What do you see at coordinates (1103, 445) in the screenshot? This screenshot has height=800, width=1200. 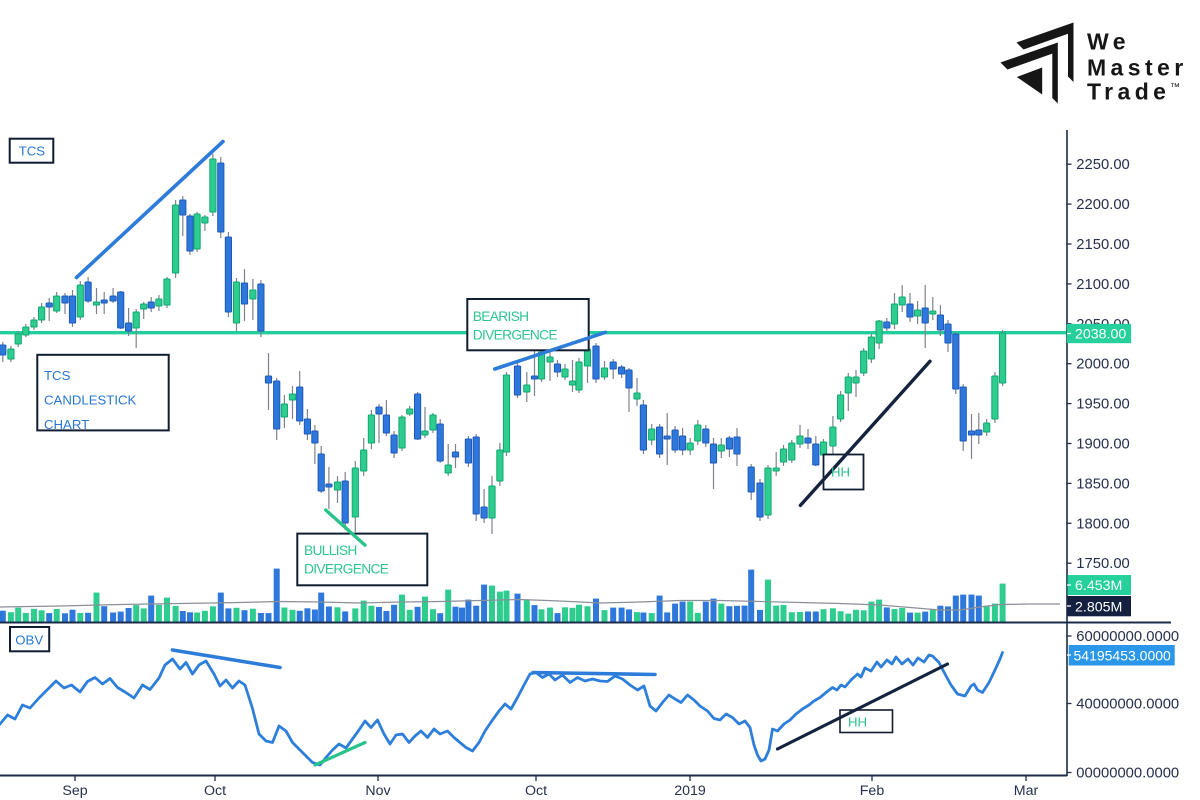 I see `svg-text: 1900.00` at bounding box center [1103, 445].